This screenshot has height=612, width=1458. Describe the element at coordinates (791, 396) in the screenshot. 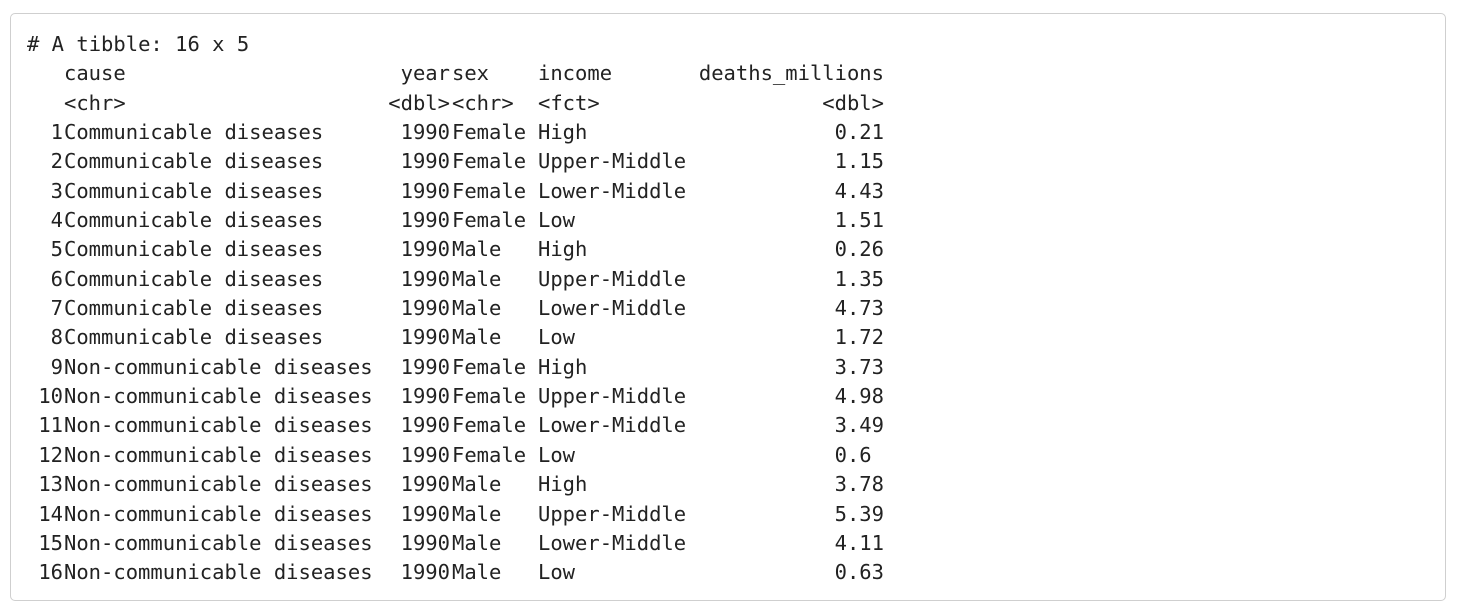

I see `cell-deaths-millions: 4.98` at that location.